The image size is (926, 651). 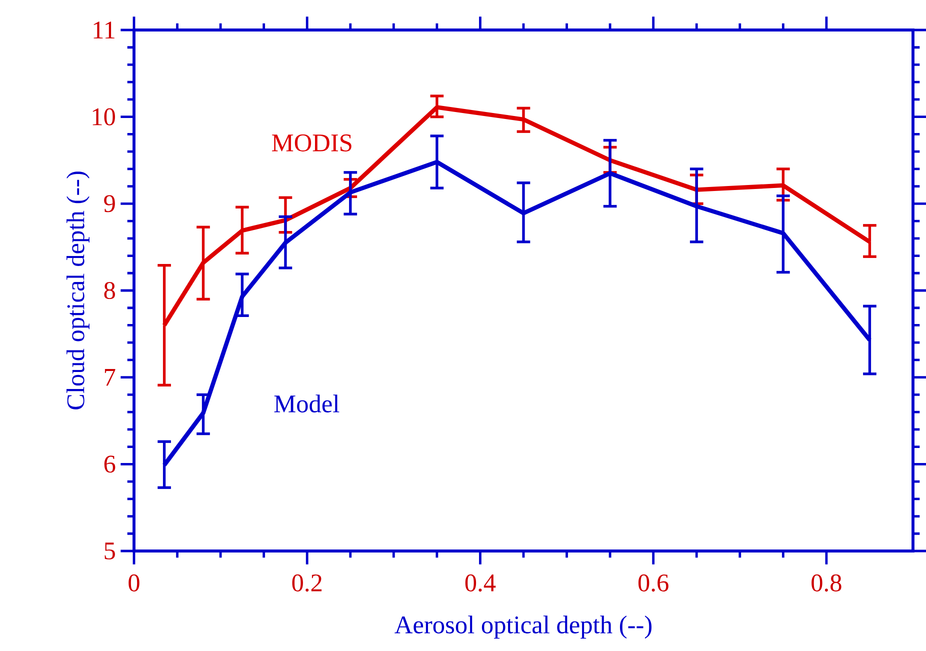 I want to click on x-axis-title: Aerosol optical depth (--), so click(x=523, y=627).